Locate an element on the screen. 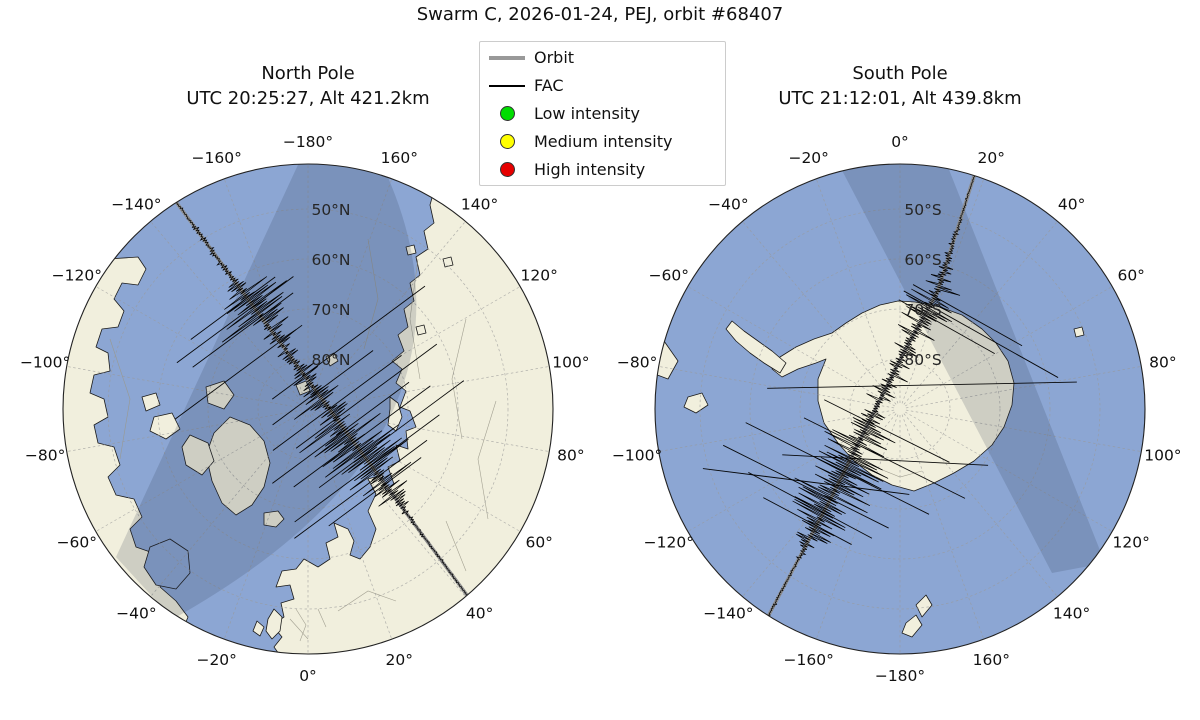 This screenshot has width=1200, height=720. longitude-label: −40° is located at coordinates (728, 205).